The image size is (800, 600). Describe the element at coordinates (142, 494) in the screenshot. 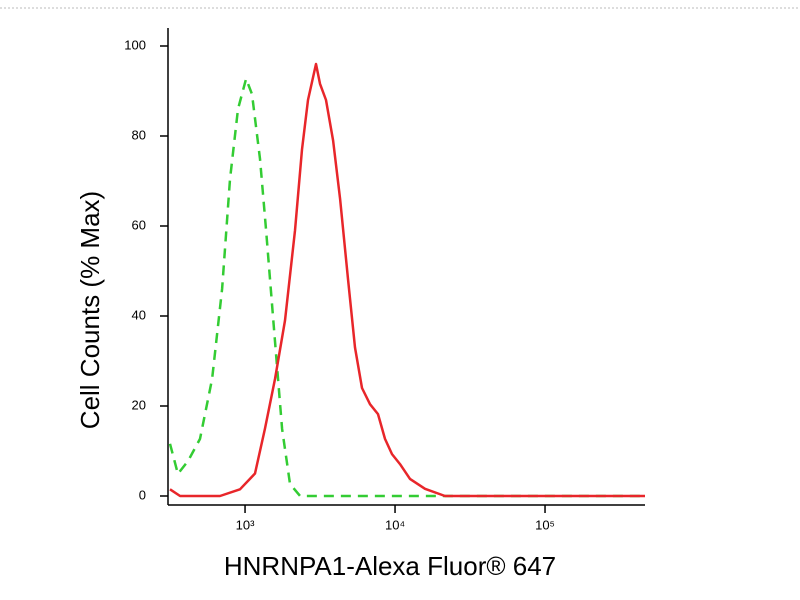

I see `y-tick-label: 0` at that location.